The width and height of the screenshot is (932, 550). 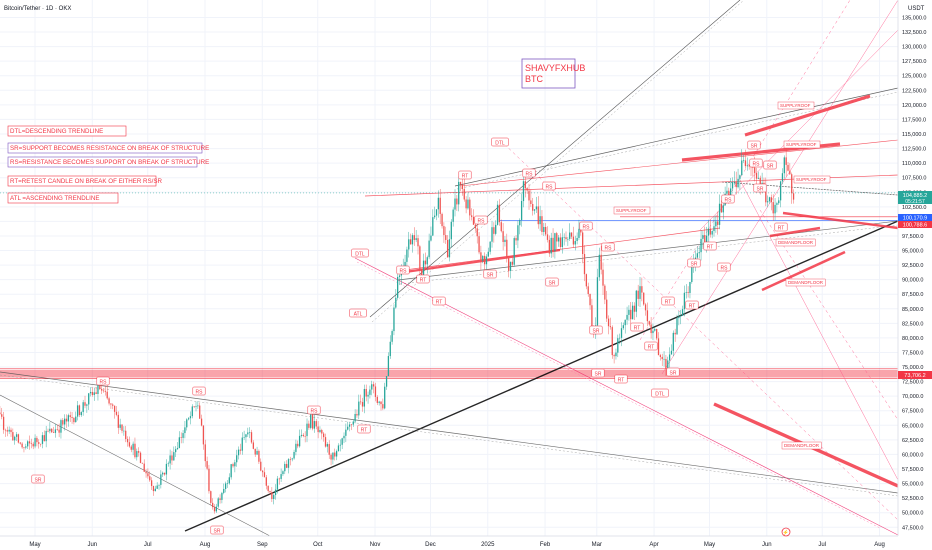 I want to click on y-tick-label: 125,000.0, so click(x=914, y=77).